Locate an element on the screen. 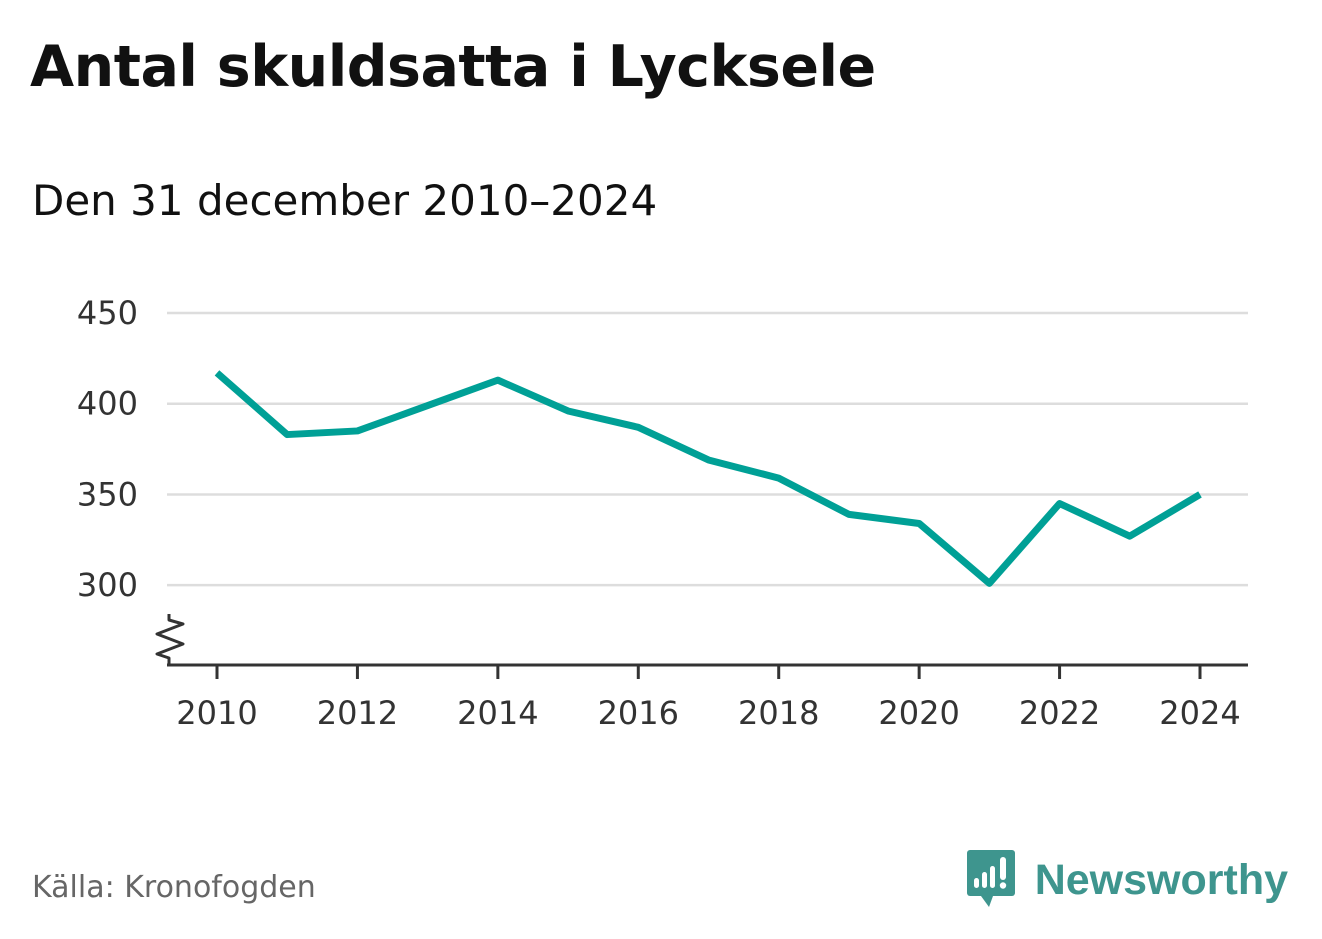 The height and width of the screenshot is (939, 1322). brand-name: Newsworthy is located at coordinates (1161, 879).